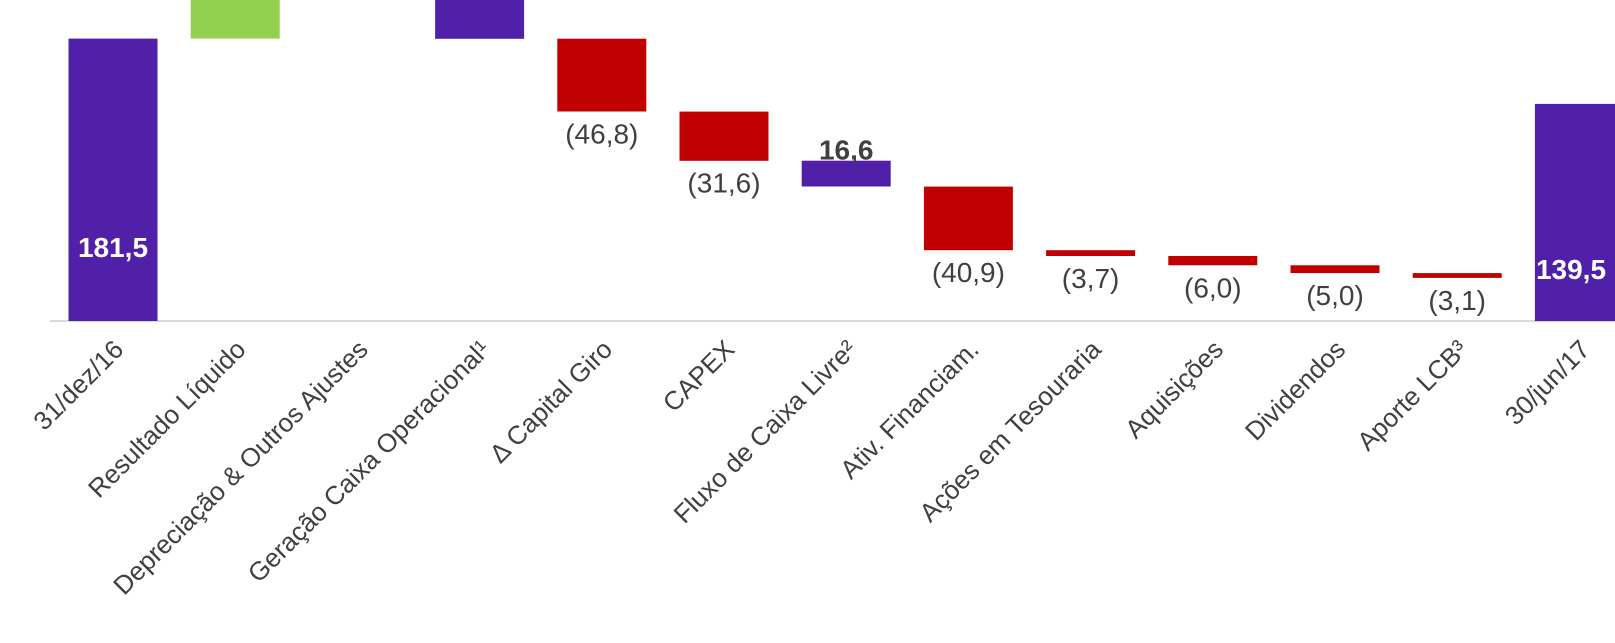 This screenshot has height=643, width=1615. I want to click on bar-aporte-lcb, so click(1457, 275).